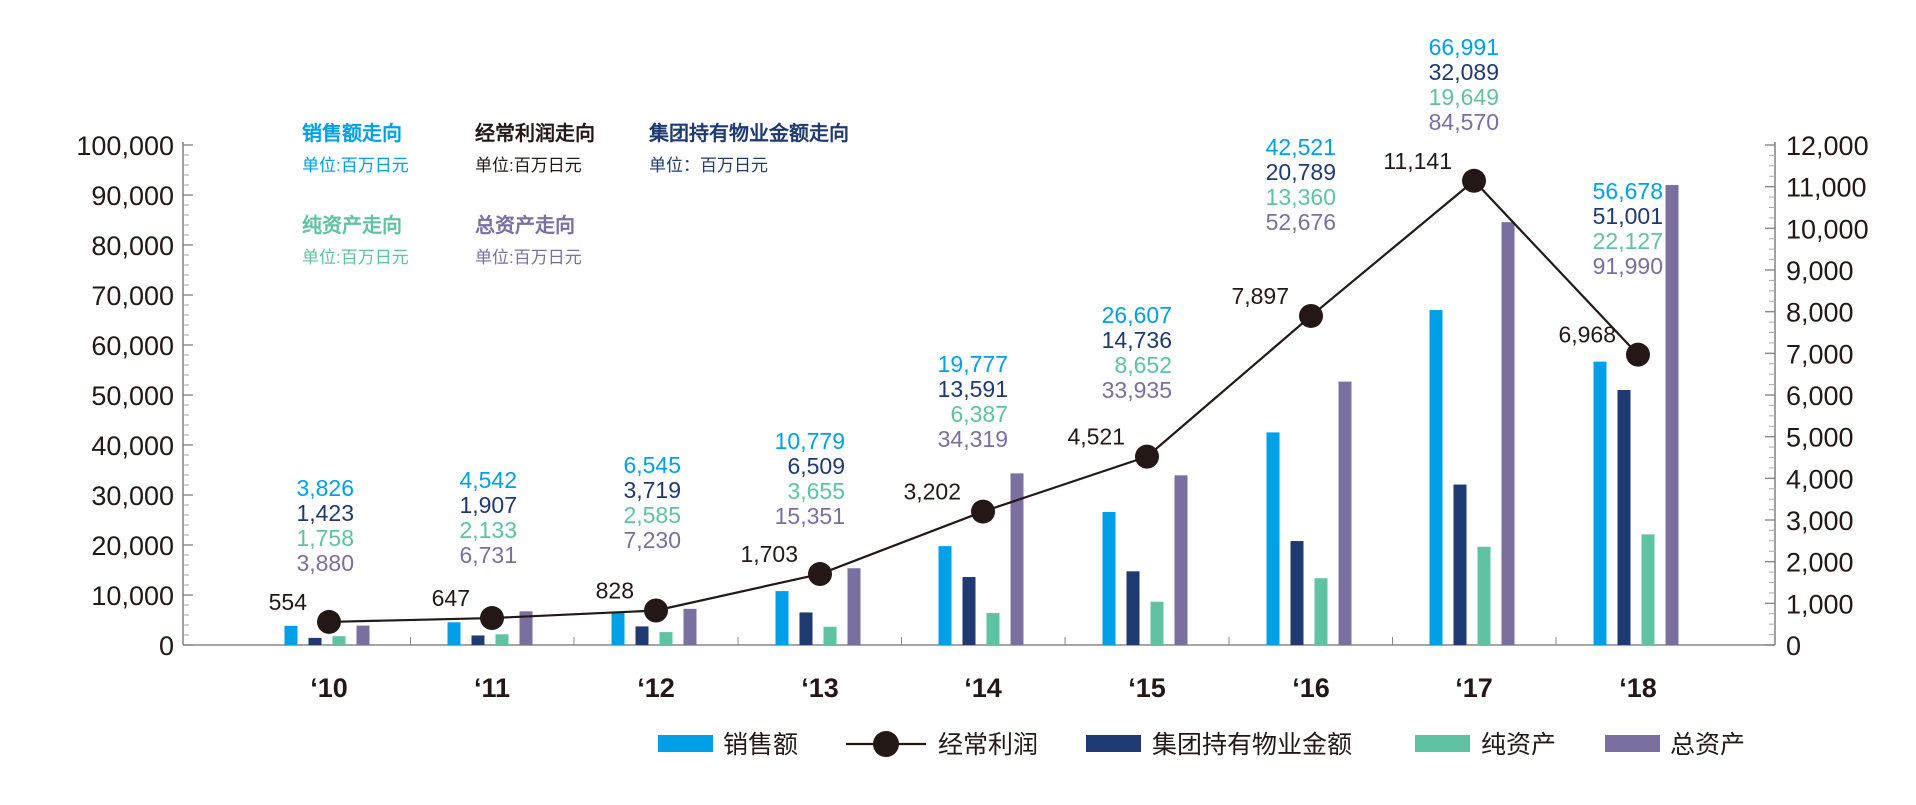 The width and height of the screenshot is (1916, 805). I want to click on bar-data-label-3: 6,387, so click(979, 414).